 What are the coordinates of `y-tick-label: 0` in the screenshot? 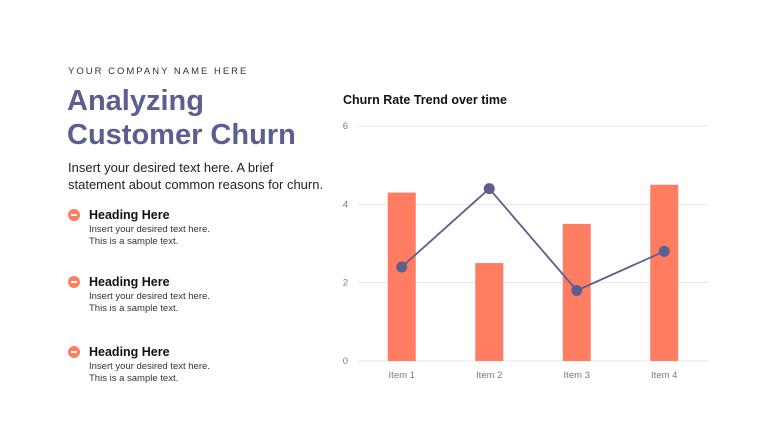 It's located at (345, 361).